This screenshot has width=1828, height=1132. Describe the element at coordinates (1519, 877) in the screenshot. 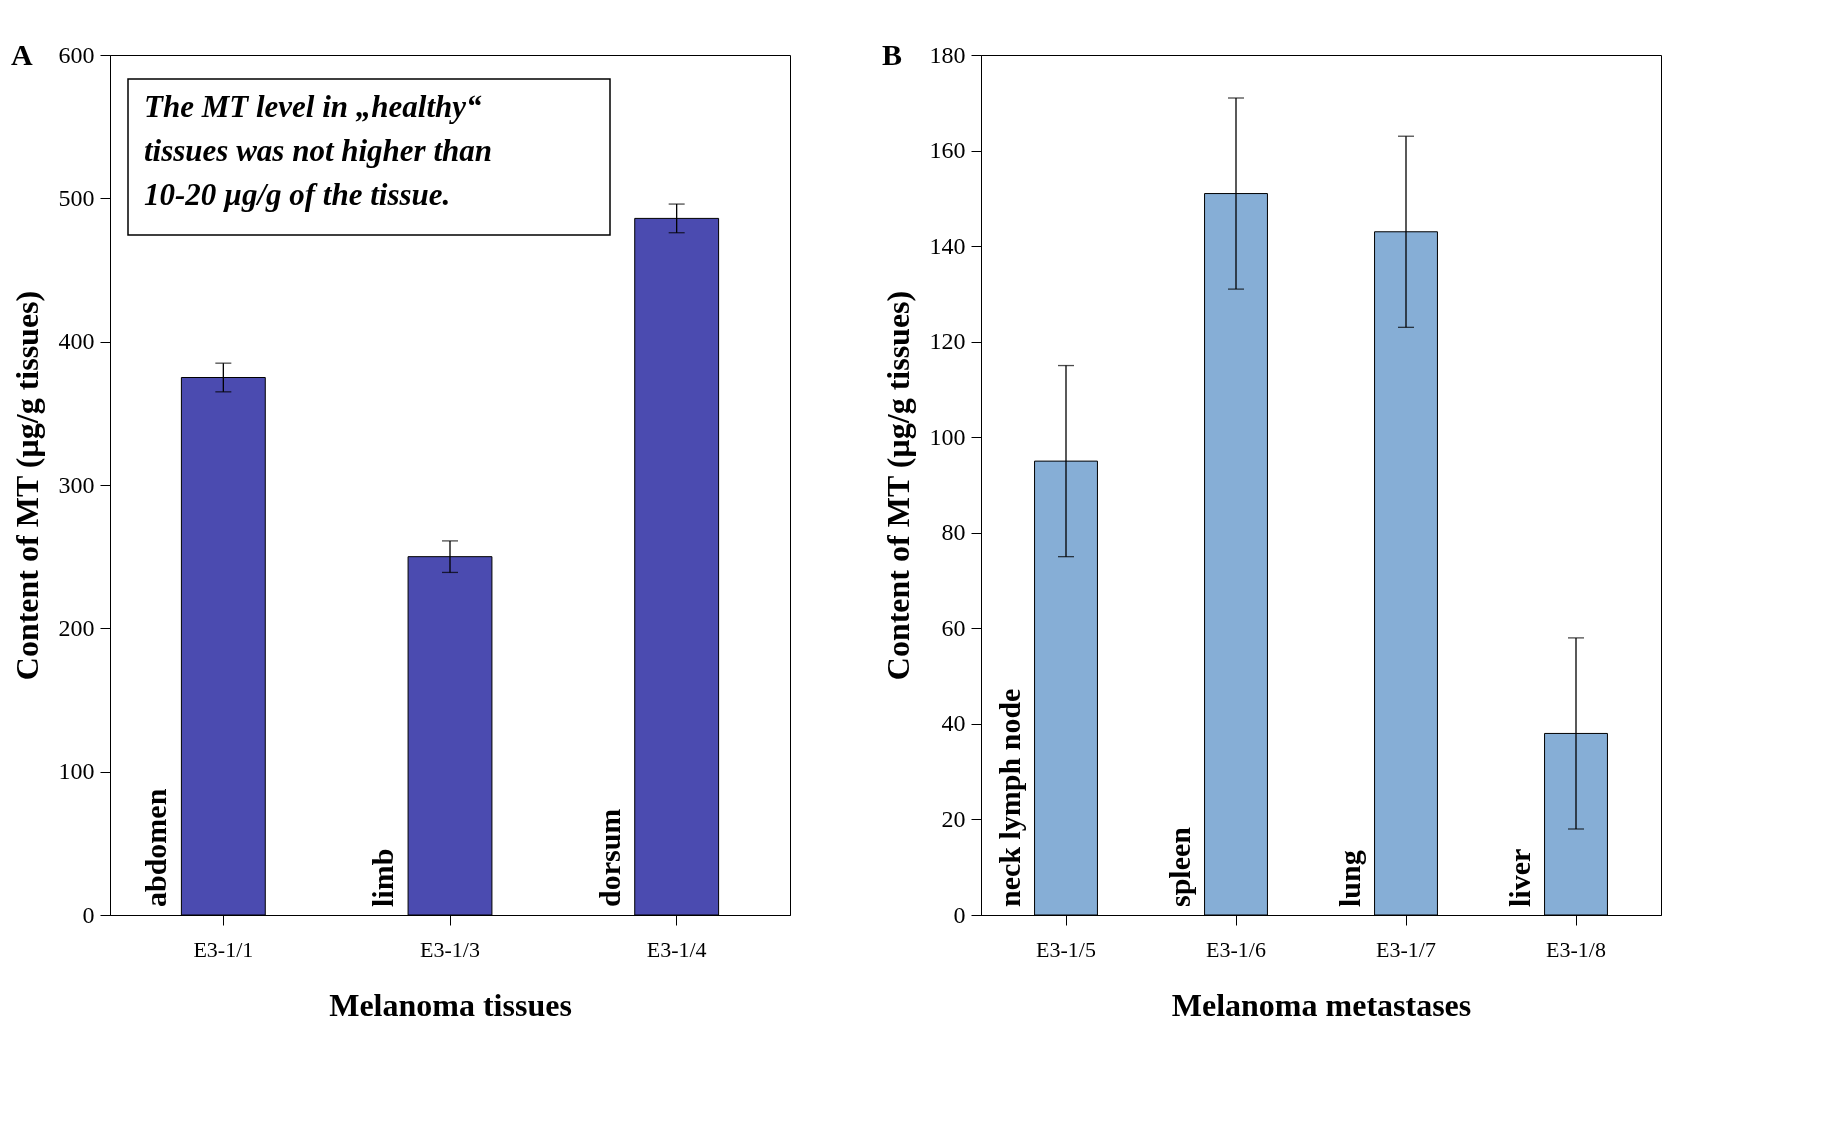

I see `annotation: liver` at that location.